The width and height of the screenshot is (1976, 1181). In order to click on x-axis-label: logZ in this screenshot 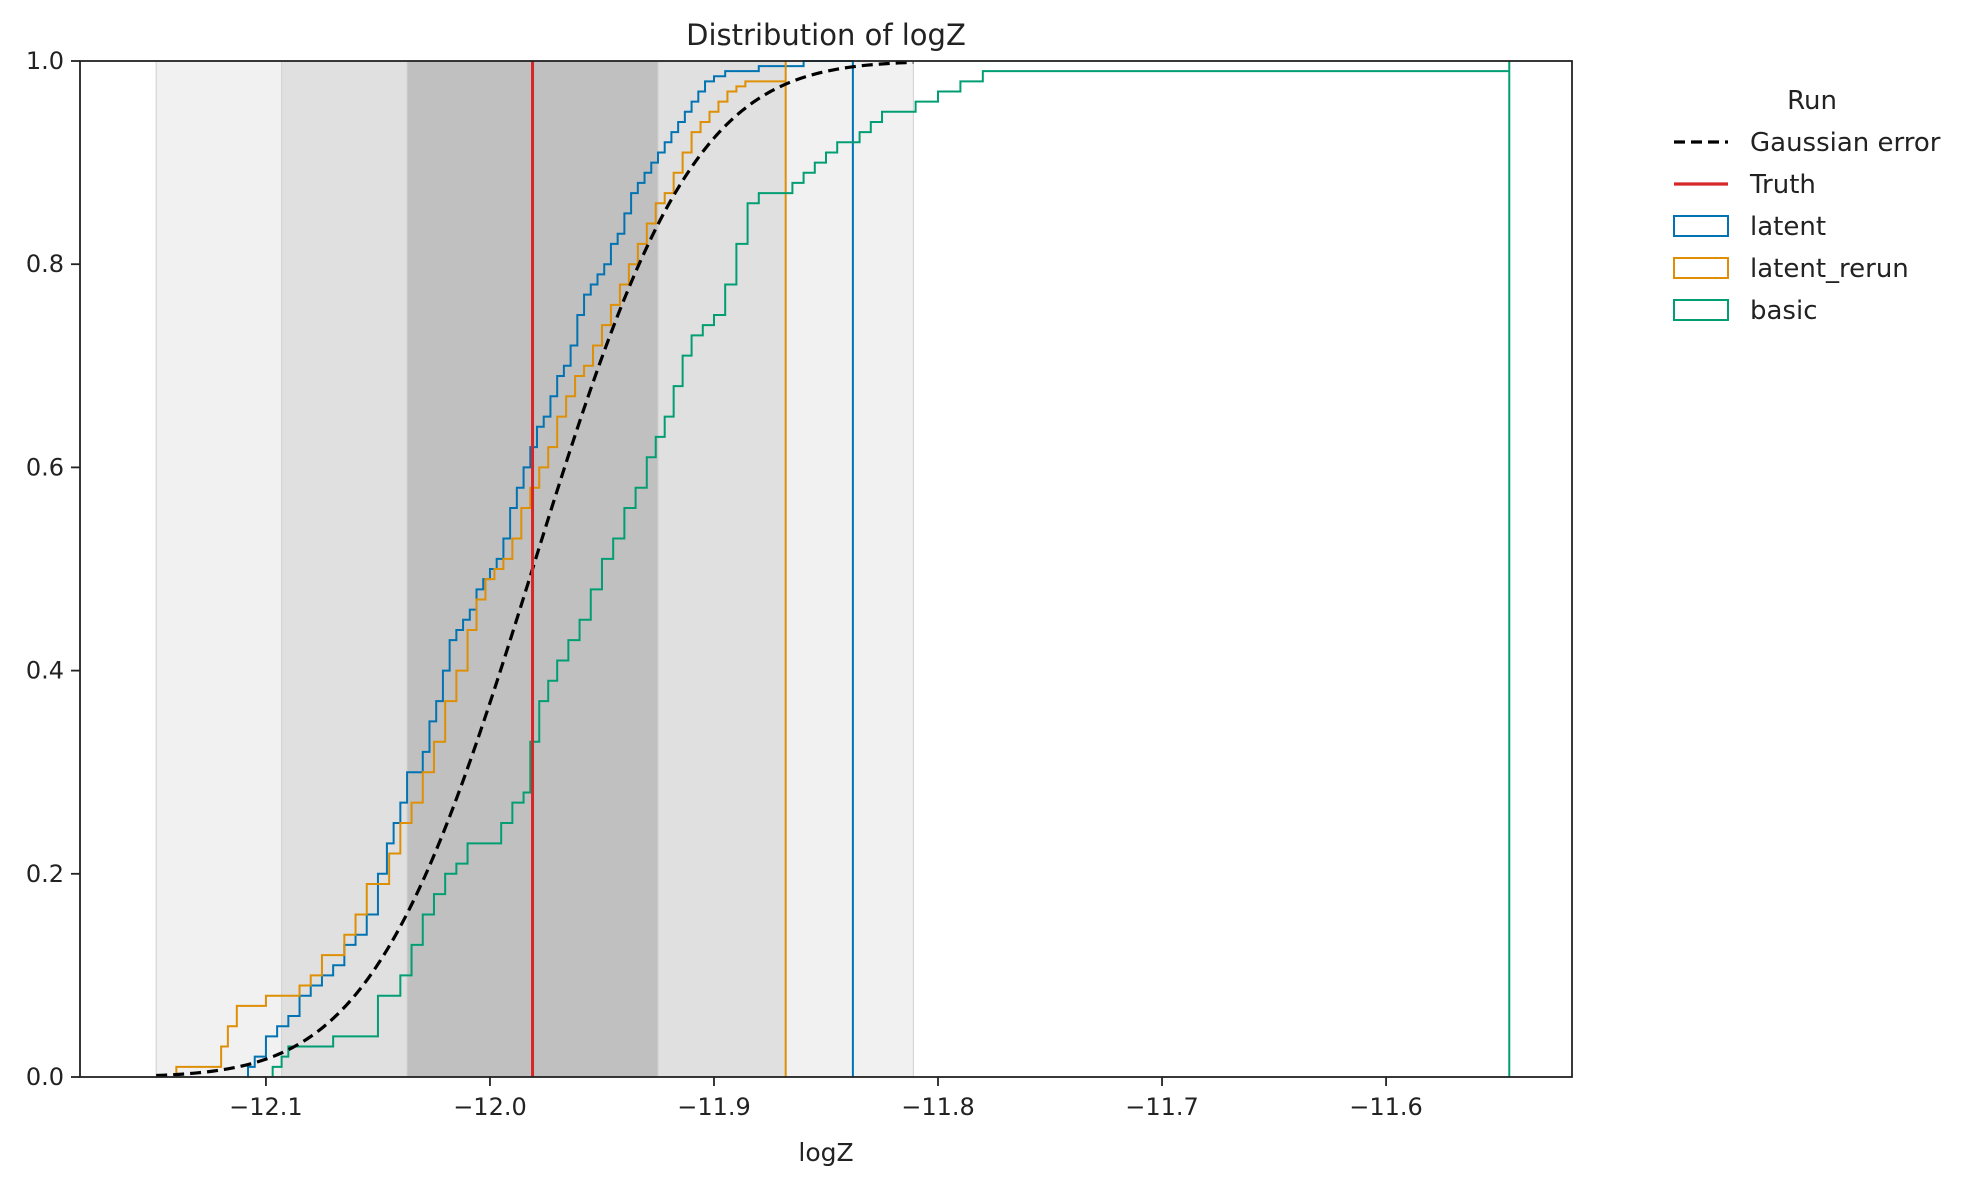, I will do `click(825, 1152)`.